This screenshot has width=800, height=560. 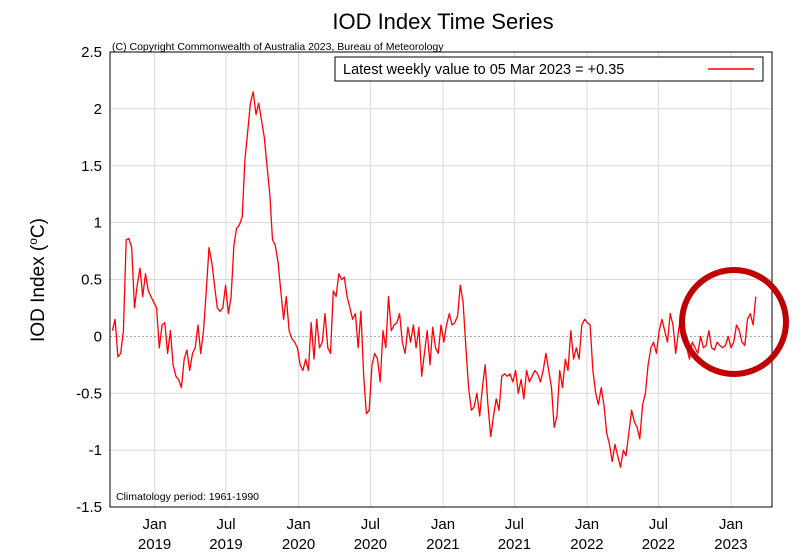 I want to click on y-tick-label: 2.5, so click(x=91, y=52).